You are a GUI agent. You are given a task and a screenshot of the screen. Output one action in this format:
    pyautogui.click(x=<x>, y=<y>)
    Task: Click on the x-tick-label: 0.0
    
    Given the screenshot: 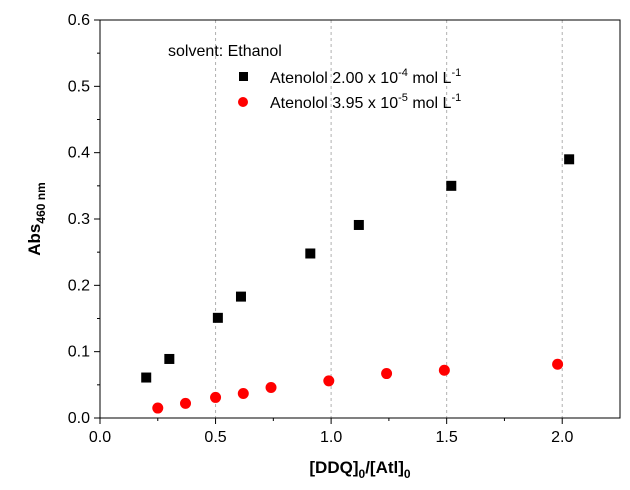 What is the action you would take?
    pyautogui.click(x=100, y=437)
    